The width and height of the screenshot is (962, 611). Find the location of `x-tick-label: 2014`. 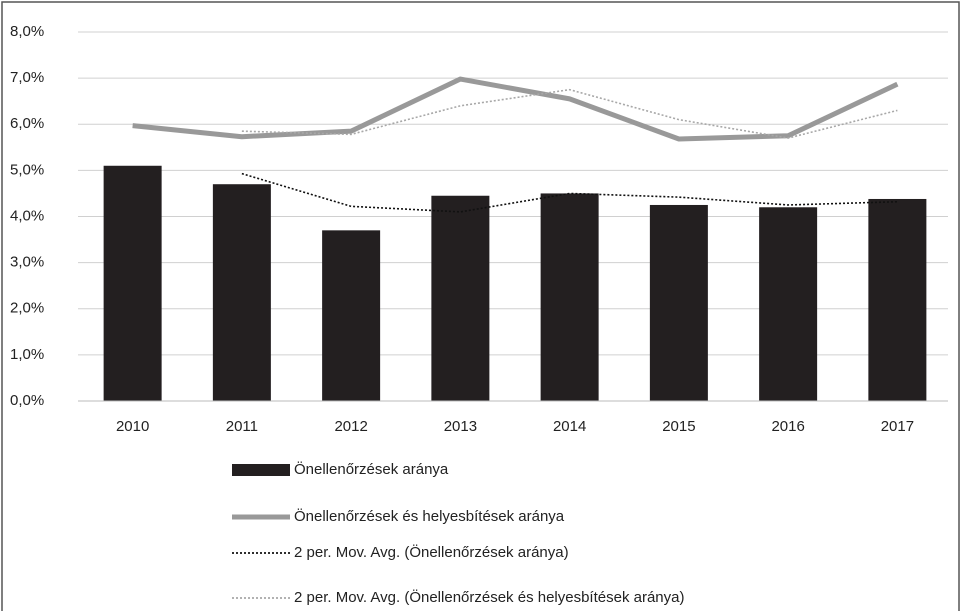

x-tick-label: 2014 is located at coordinates (569, 426).